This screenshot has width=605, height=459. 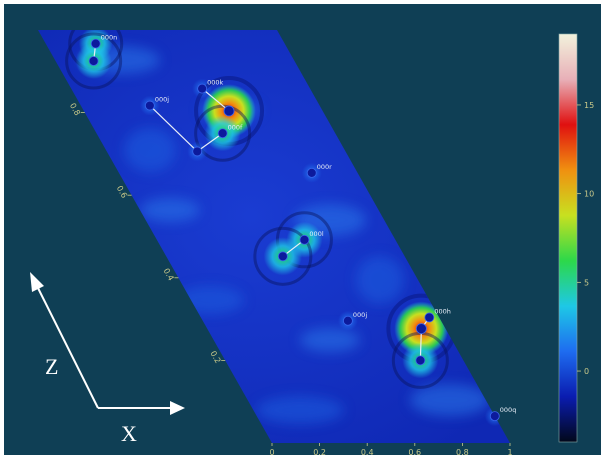 I want to click on peak-label: 000l, so click(x=316, y=234).